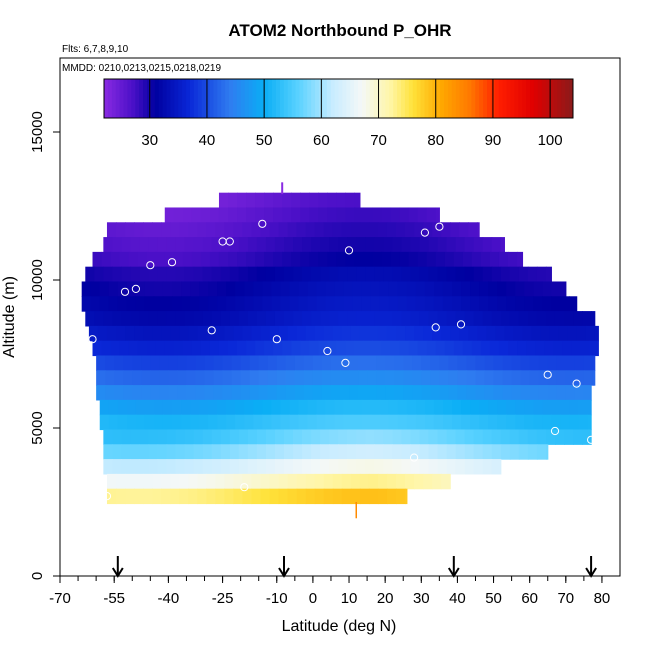 This screenshot has width=650, height=650. I want to click on measurement-point, so click(135, 288).